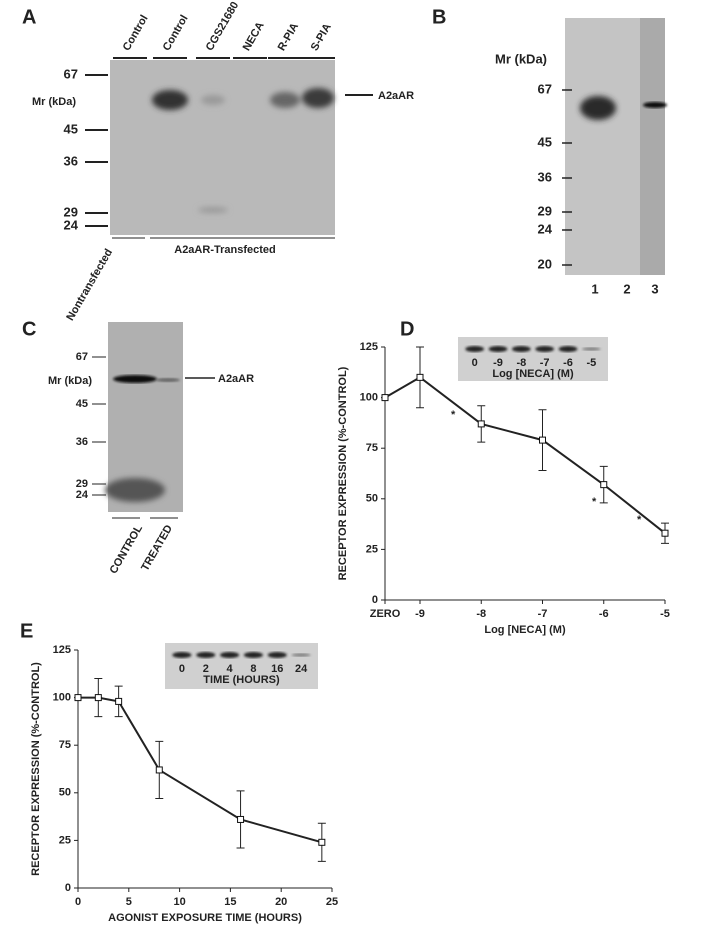  Describe the element at coordinates (545, 363) in the screenshot. I see `inset-lane-label: -7` at that location.